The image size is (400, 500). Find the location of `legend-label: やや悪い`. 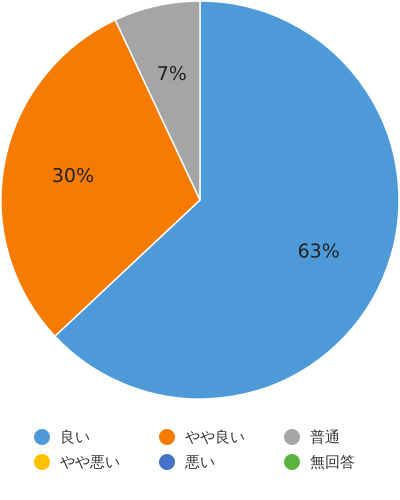

legend-label: やや悪い is located at coordinates (90, 462).